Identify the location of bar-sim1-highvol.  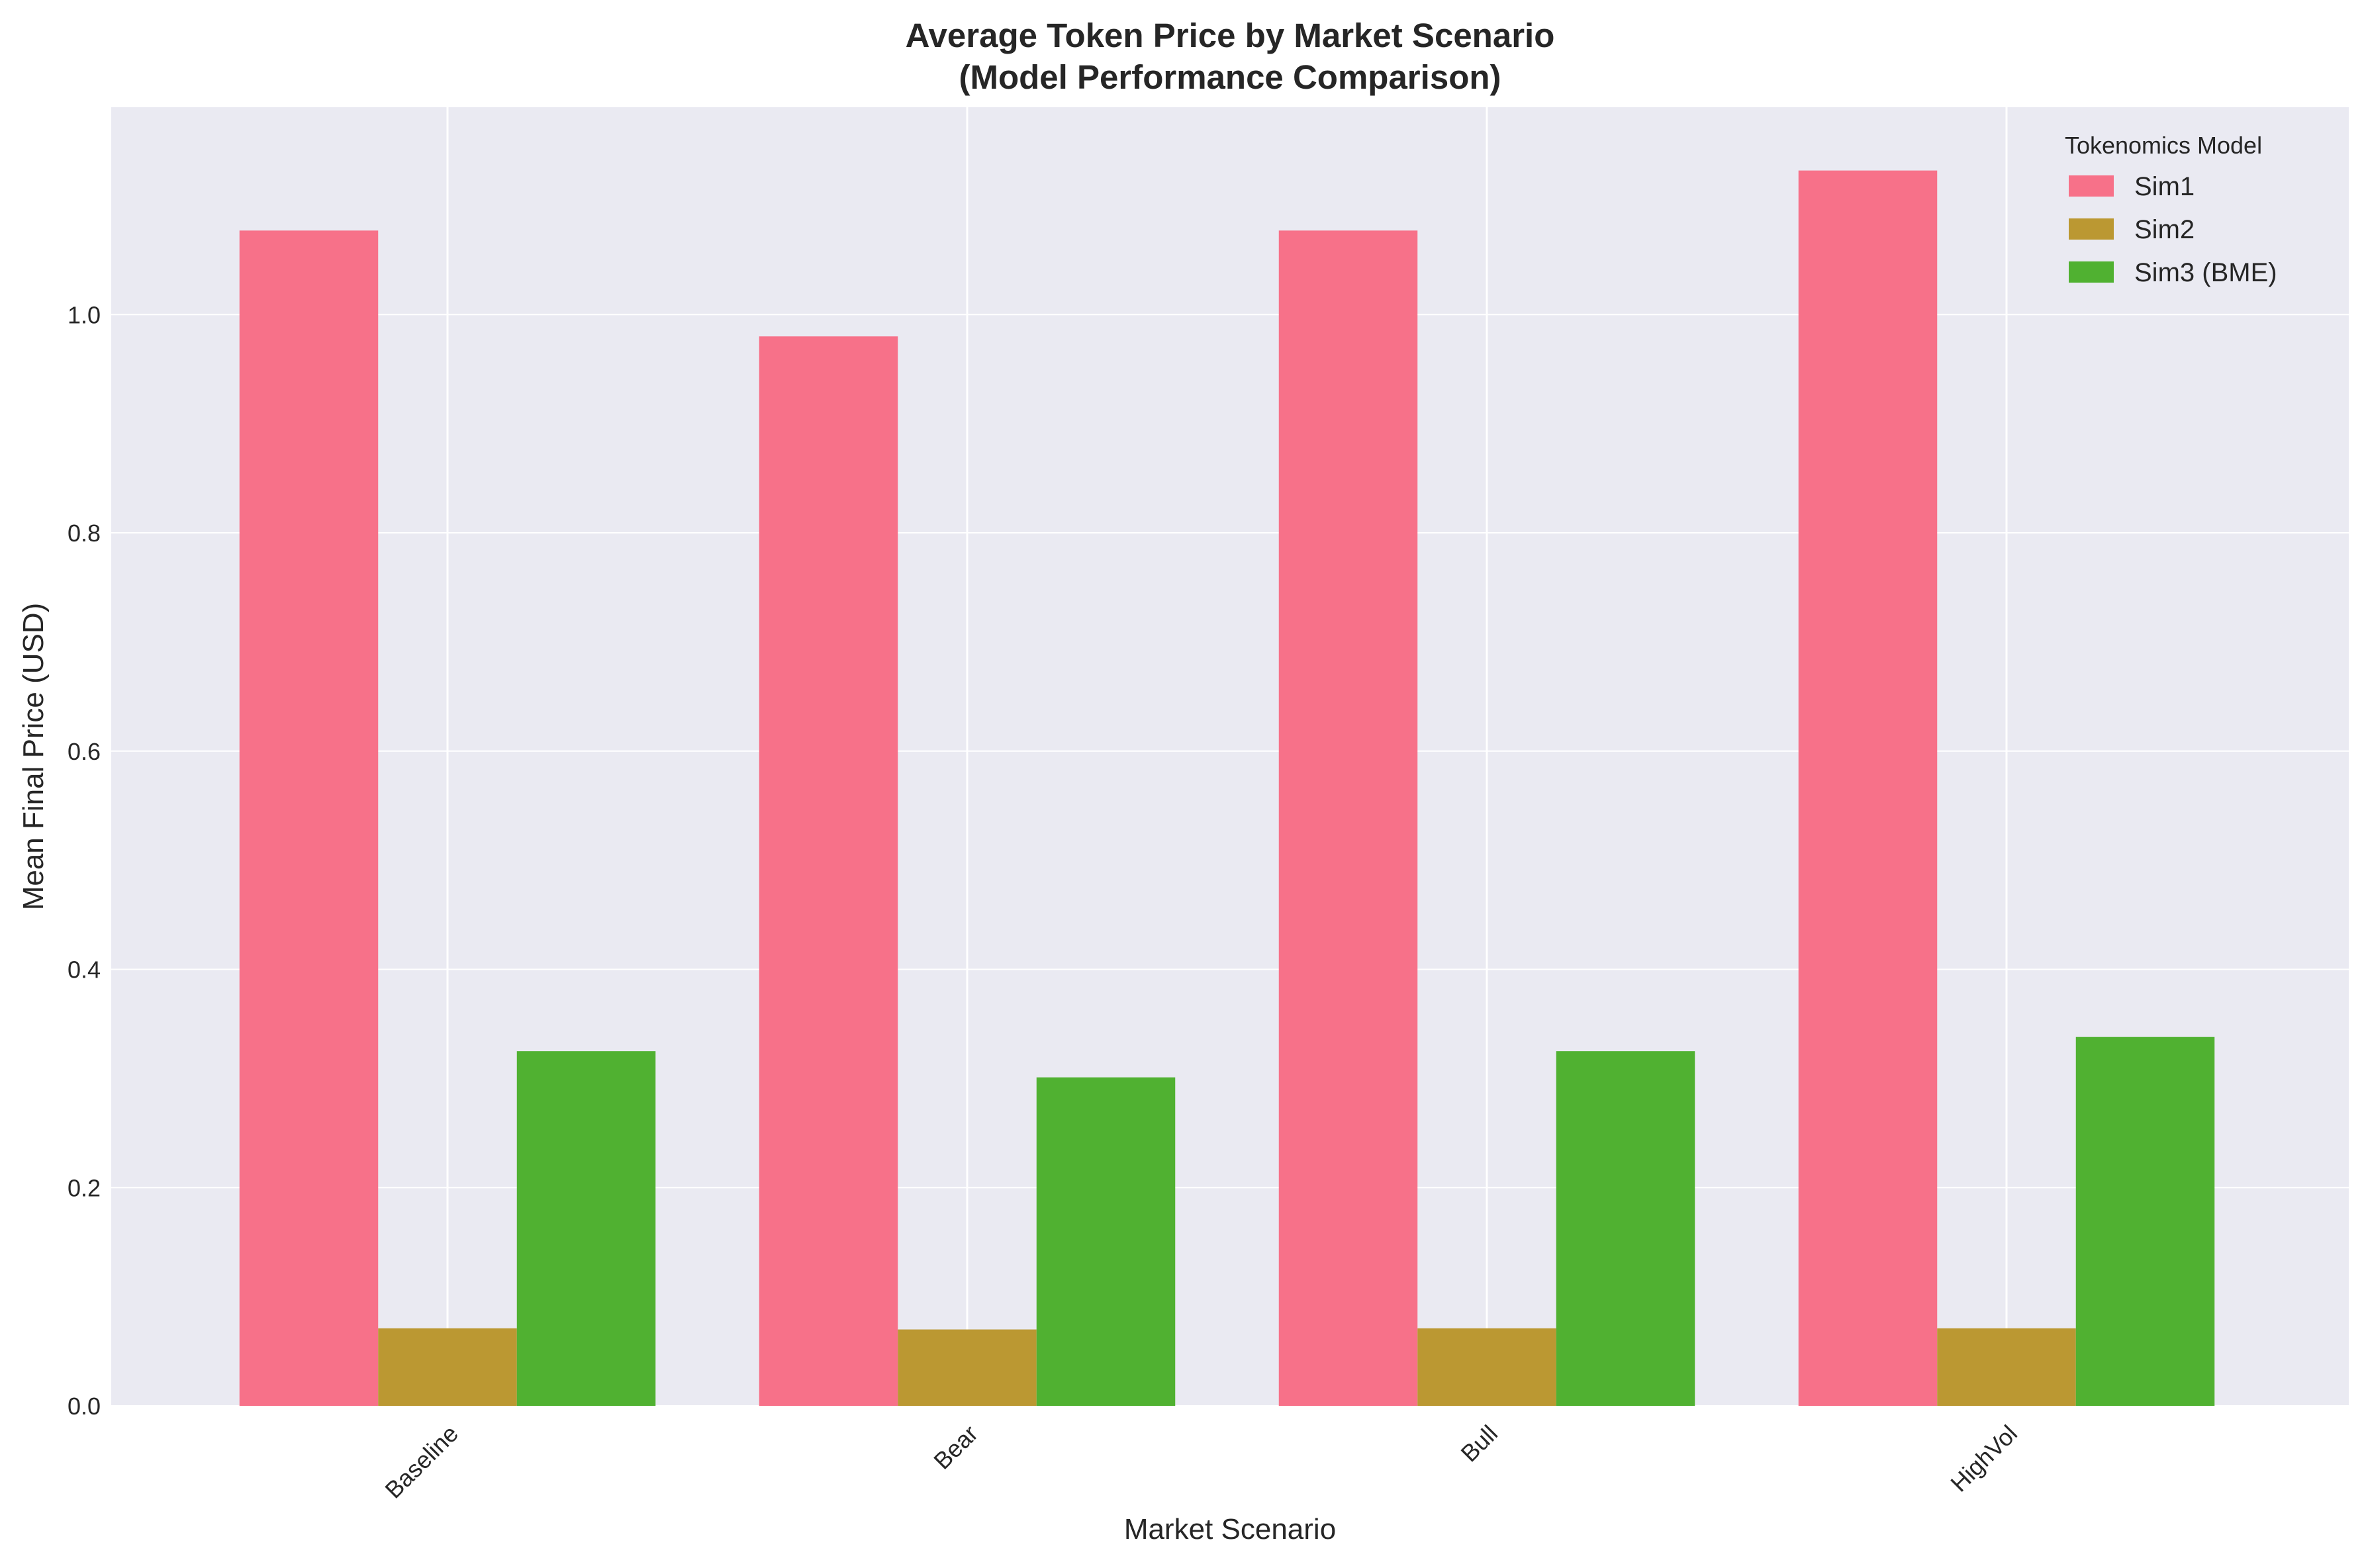
(1868, 788).